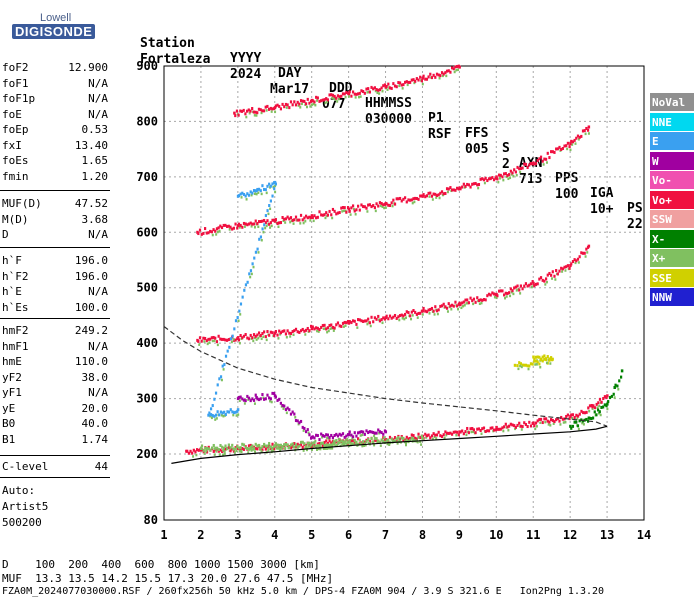 This screenshot has width=700, height=600. What do you see at coordinates (55, 190) in the screenshot?
I see `param-separator` at bounding box center [55, 190].